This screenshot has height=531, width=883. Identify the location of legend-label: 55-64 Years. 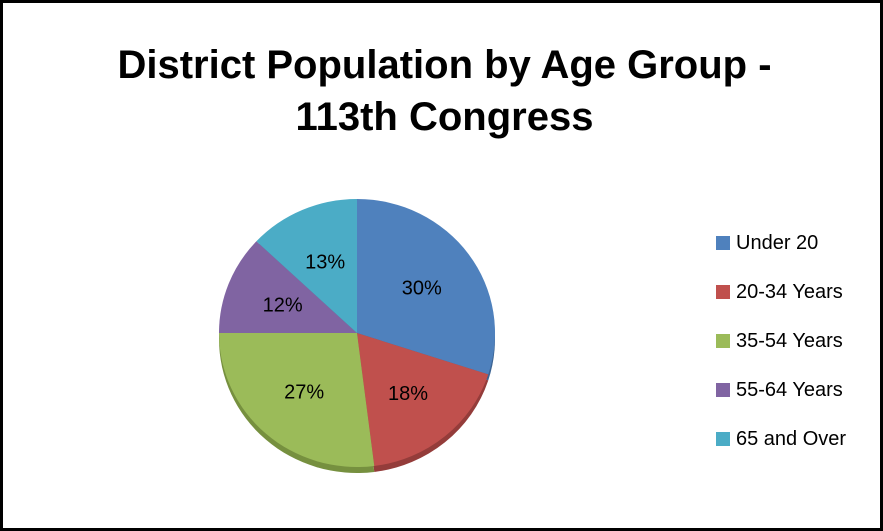
(789, 389).